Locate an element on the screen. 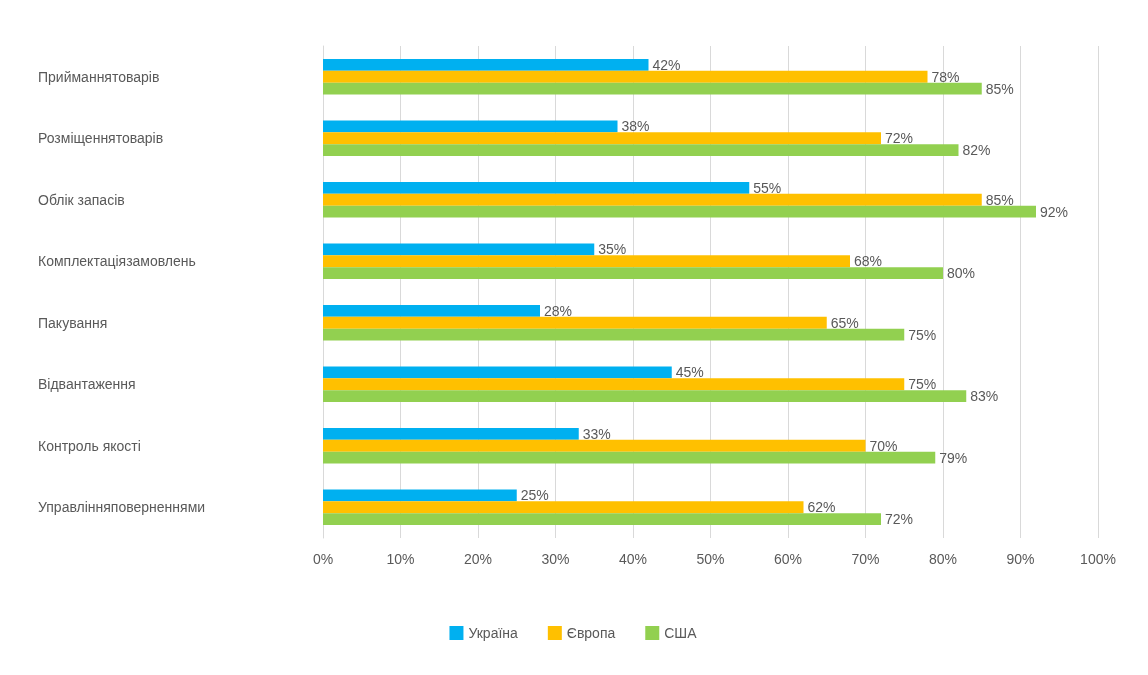  data-label: 45% is located at coordinates (689, 372).